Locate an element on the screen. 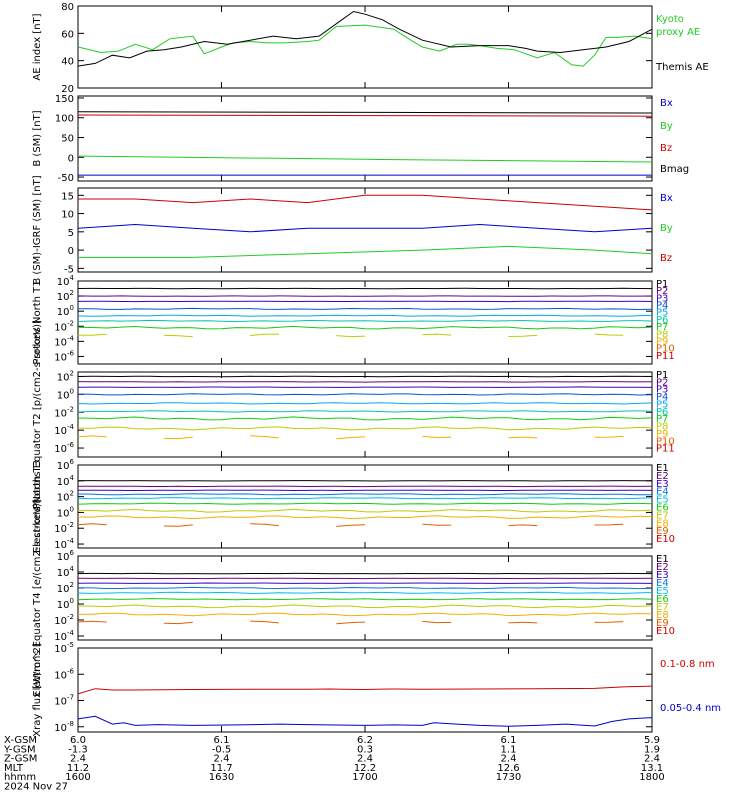 This screenshot has width=750, height=800. footer-value: 1730 is located at coordinates (508, 777).